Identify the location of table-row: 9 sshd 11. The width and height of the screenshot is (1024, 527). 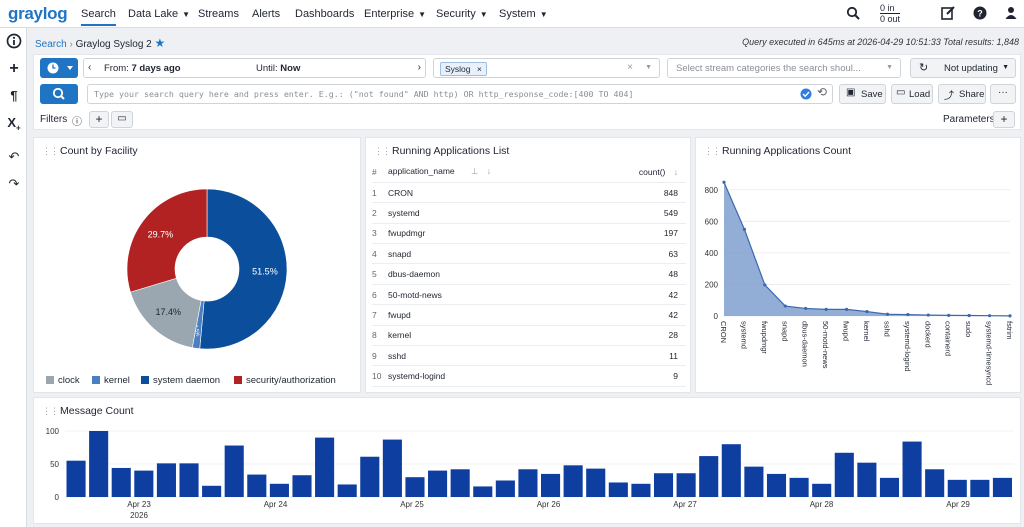
(529, 356).